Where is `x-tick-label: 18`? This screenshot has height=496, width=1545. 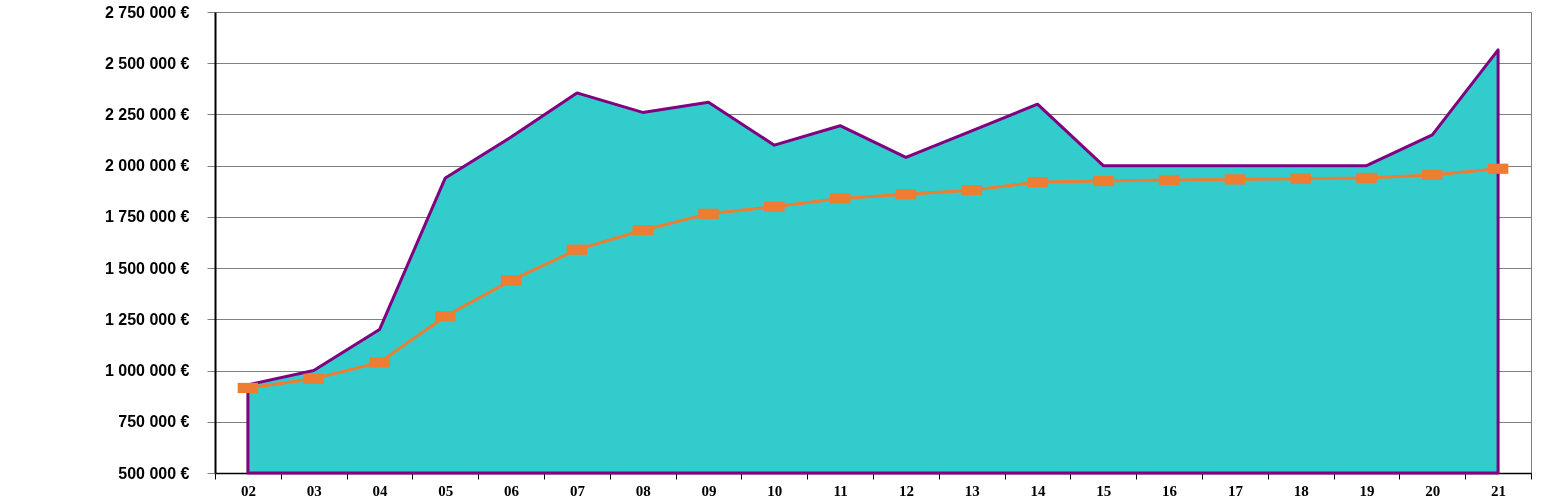 x-tick-label: 18 is located at coordinates (1301, 489).